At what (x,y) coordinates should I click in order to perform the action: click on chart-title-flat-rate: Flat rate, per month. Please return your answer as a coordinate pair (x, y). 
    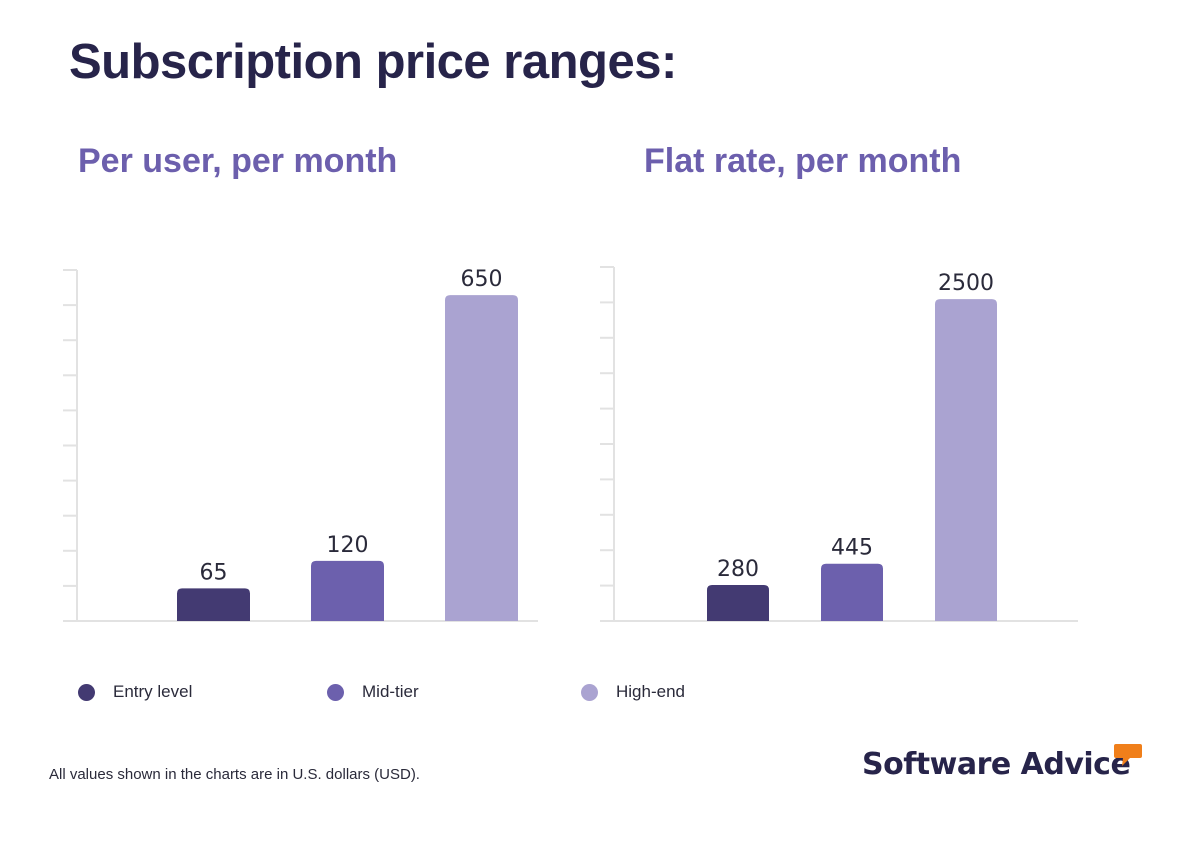
    Looking at the image, I should click on (803, 161).